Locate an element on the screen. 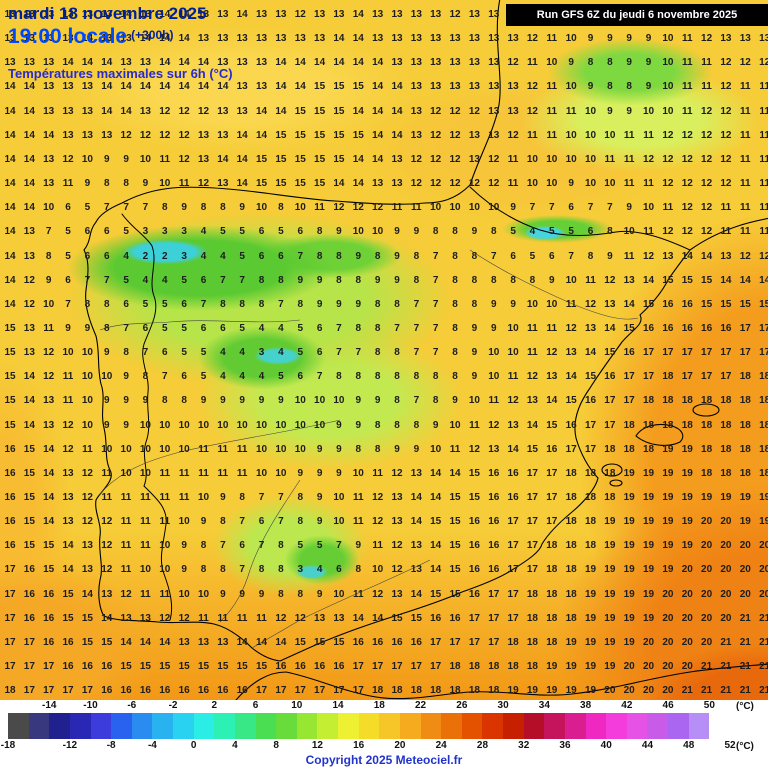 The image size is (768, 768). temperature-value: 4 is located at coordinates (223, 377).